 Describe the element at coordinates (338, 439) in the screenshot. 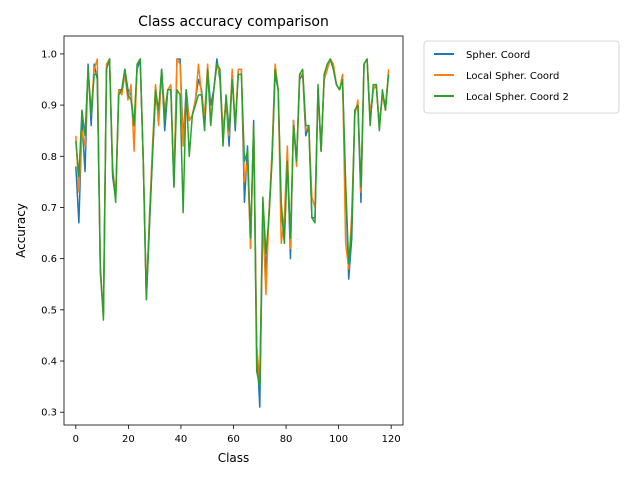

I see `x-tick-label: 100` at that location.